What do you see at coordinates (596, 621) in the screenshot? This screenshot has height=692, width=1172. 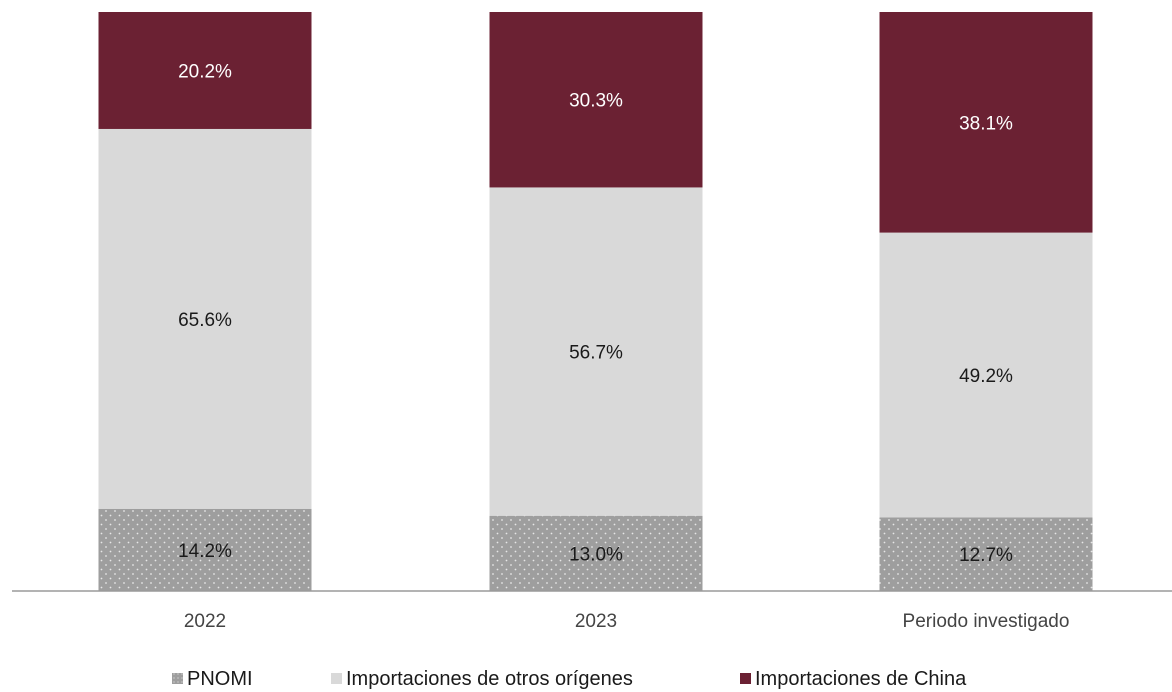 I see `category-label-1: 2023` at bounding box center [596, 621].